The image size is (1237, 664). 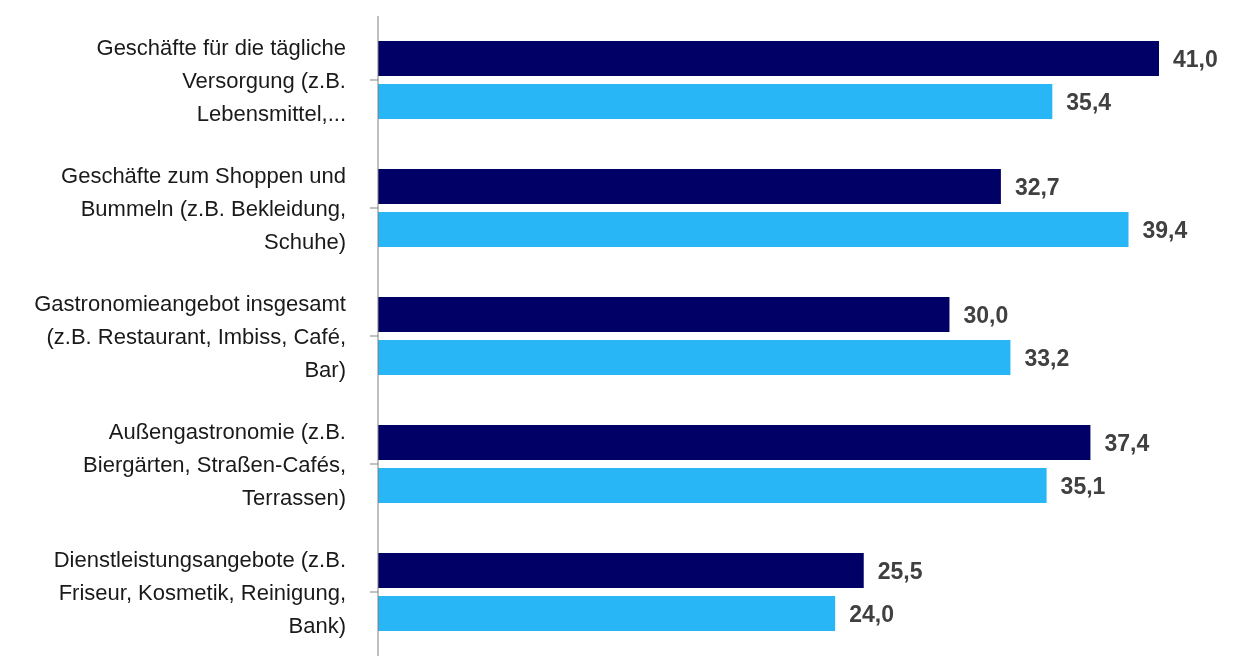 I want to click on y-tick-label: Geschäfte zum Shoppen und Bummeln (z.B. Bekleidung, Schuhe), so click(x=203, y=208).